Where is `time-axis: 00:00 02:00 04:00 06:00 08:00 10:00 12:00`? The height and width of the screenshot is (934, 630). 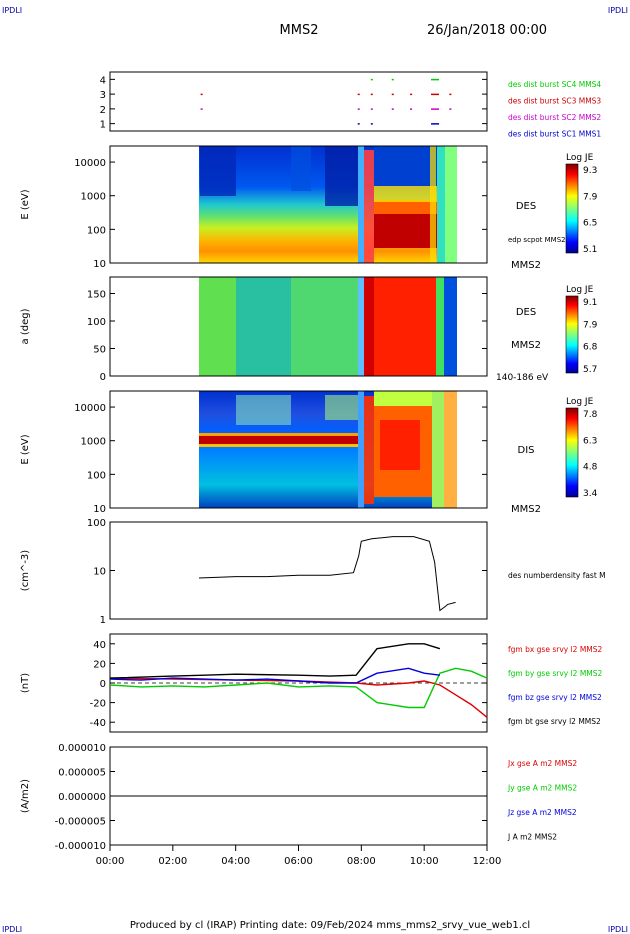
time-axis: 00:00 02:00 04:00 06:00 08:00 10:00 12:00 is located at coordinates (299, 856).